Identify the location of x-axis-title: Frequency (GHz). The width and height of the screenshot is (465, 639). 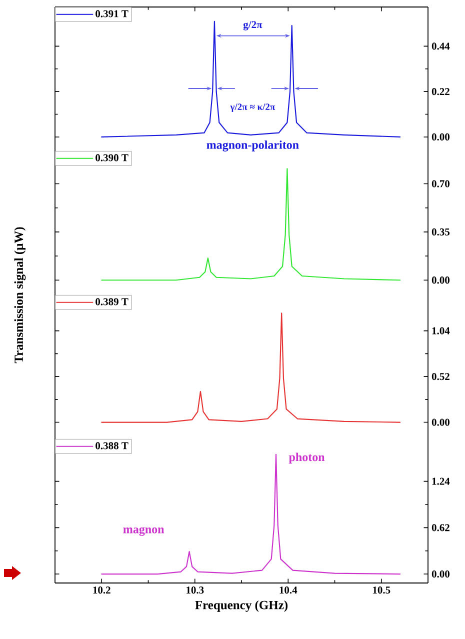
(241, 606).